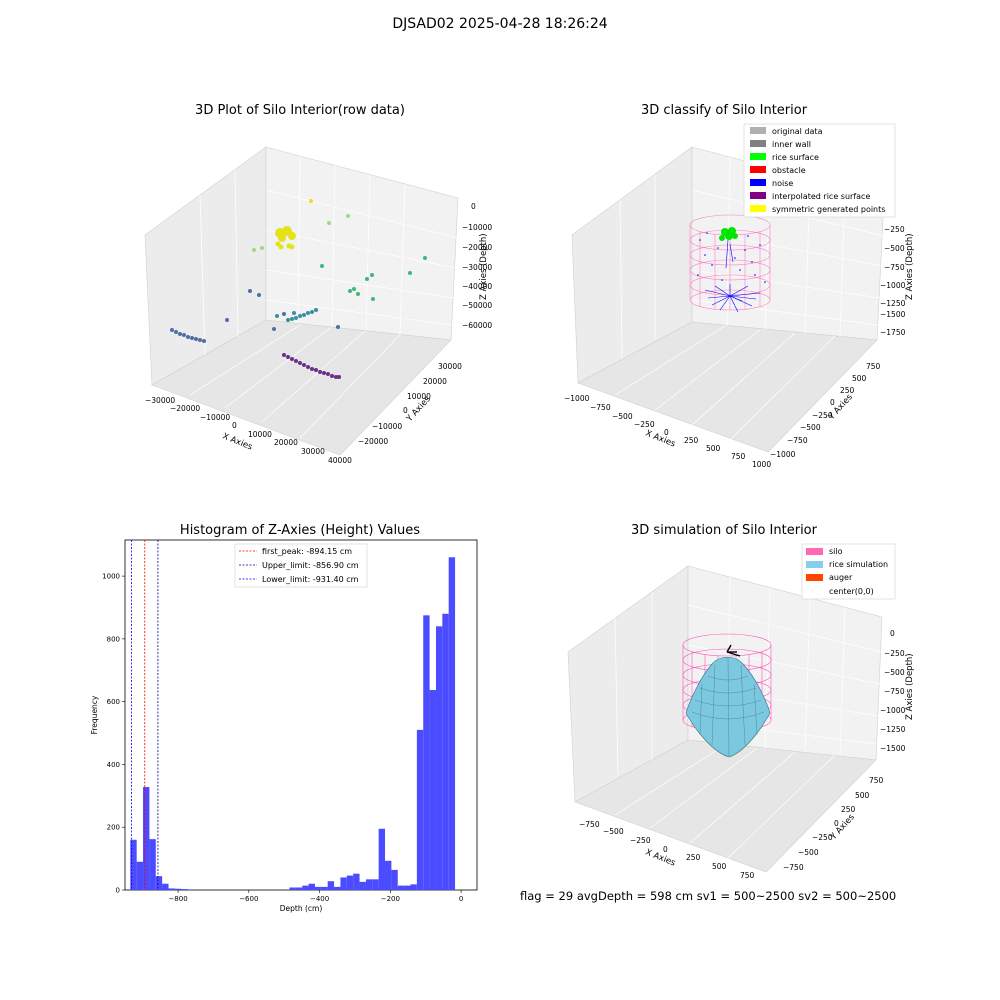 The width and height of the screenshot is (1000, 1000). What do you see at coordinates (822, 837) in the screenshot?
I see `sim-ytick: −250` at bounding box center [822, 837].